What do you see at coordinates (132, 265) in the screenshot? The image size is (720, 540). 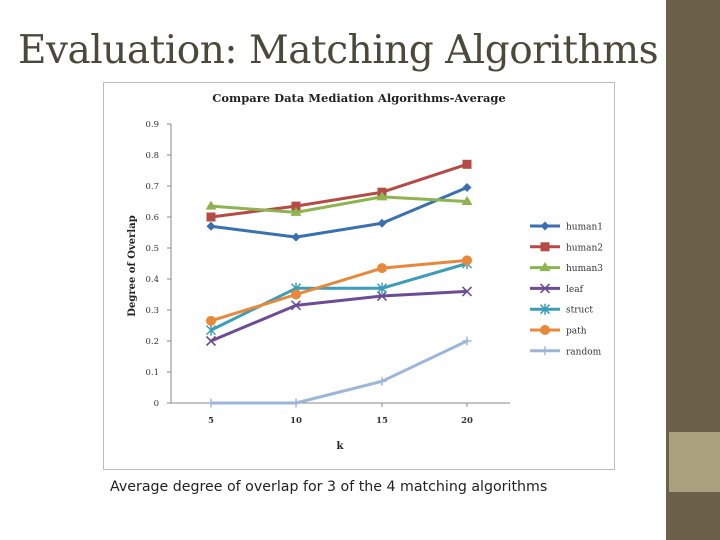 I see `y-axis-label: Degree of Overlap` at bounding box center [132, 265].